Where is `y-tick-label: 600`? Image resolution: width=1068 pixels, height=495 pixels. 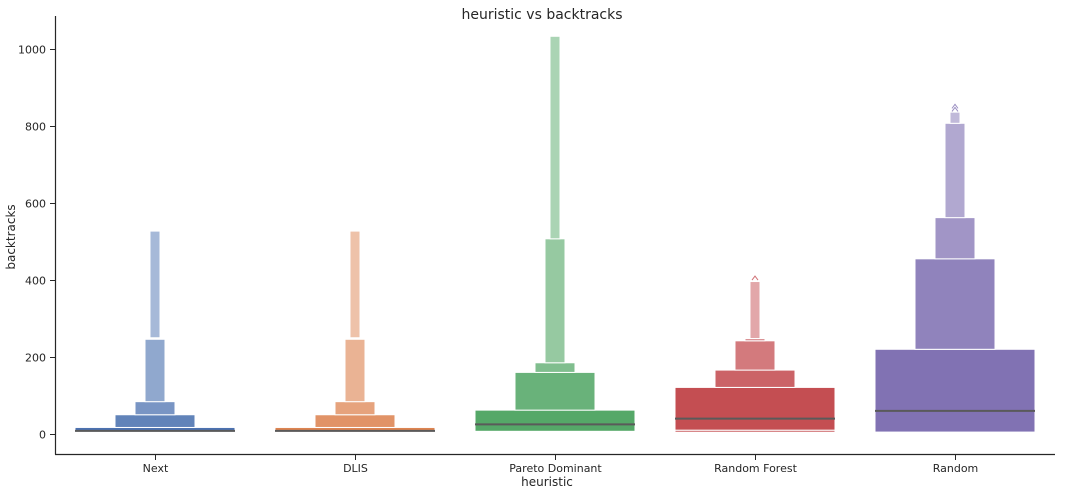 y-tick-label: 600 is located at coordinates (35, 204).